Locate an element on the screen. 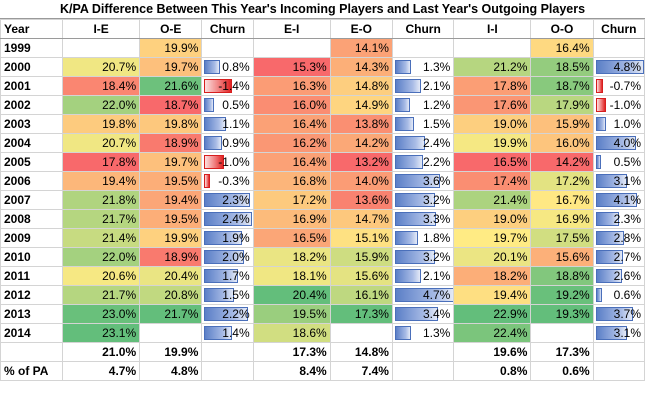  rate-cell: 22.0% is located at coordinates (101, 257).